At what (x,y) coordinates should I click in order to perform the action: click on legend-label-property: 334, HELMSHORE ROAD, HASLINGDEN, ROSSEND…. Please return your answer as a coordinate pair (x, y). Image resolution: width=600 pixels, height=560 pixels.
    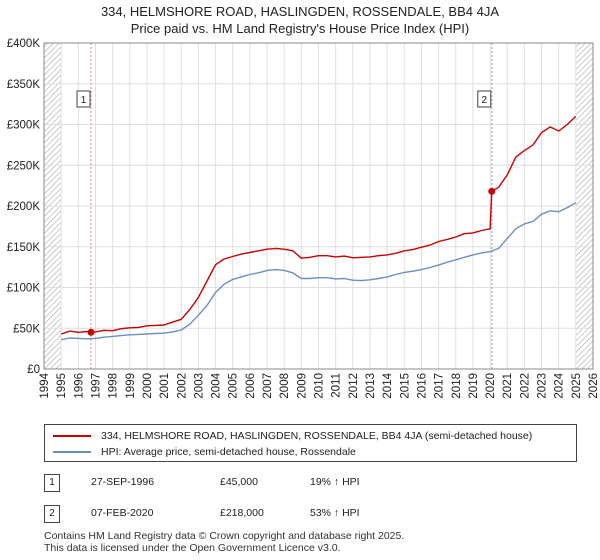
    Looking at the image, I should click on (317, 436).